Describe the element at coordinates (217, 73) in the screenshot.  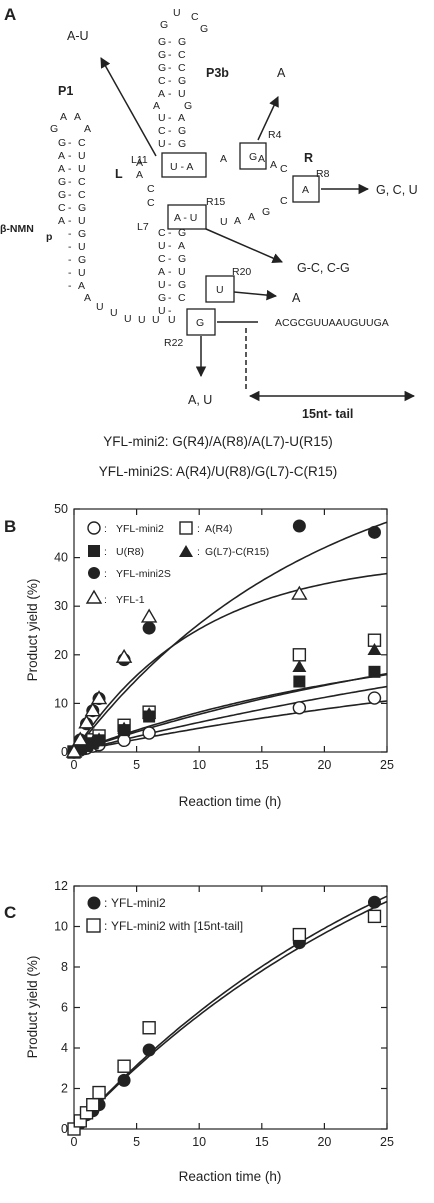
I see `p3b-label: P3b` at that location.